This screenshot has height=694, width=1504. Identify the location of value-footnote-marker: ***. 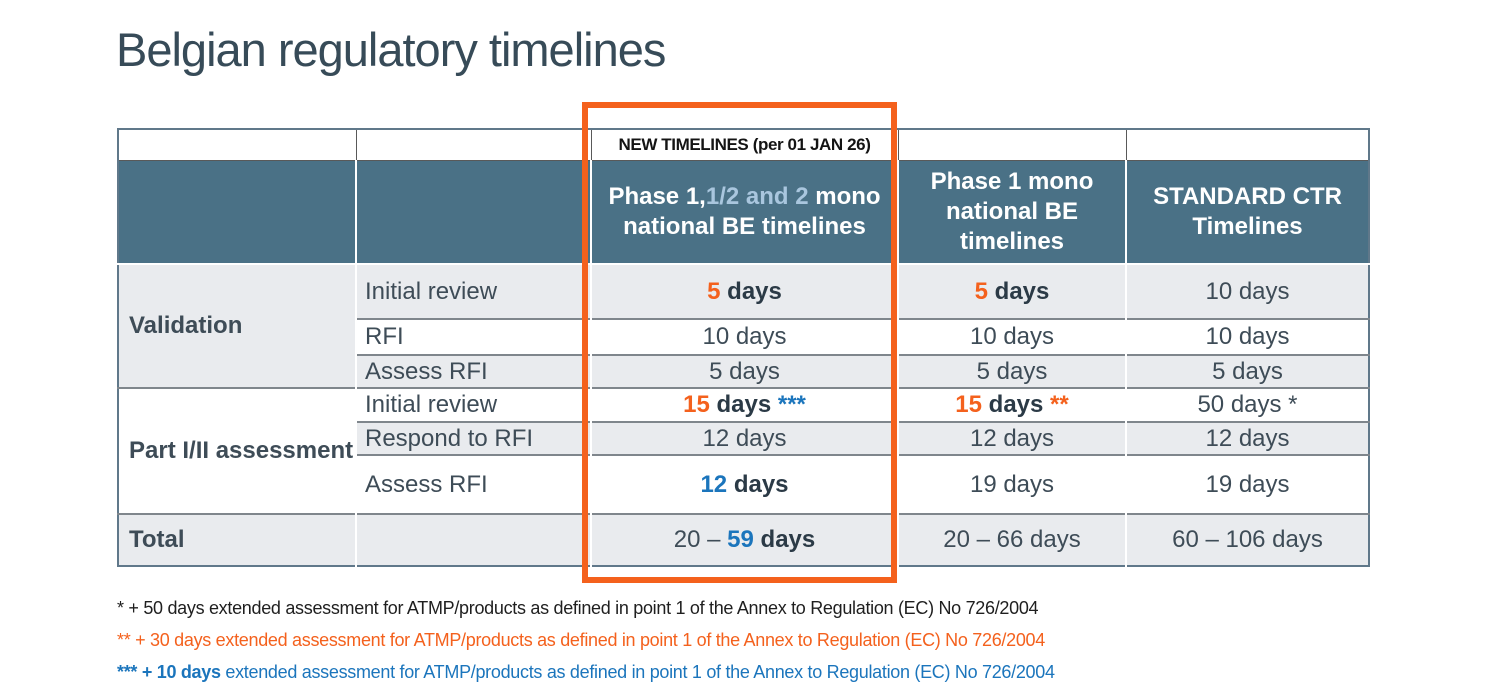
(788, 404).